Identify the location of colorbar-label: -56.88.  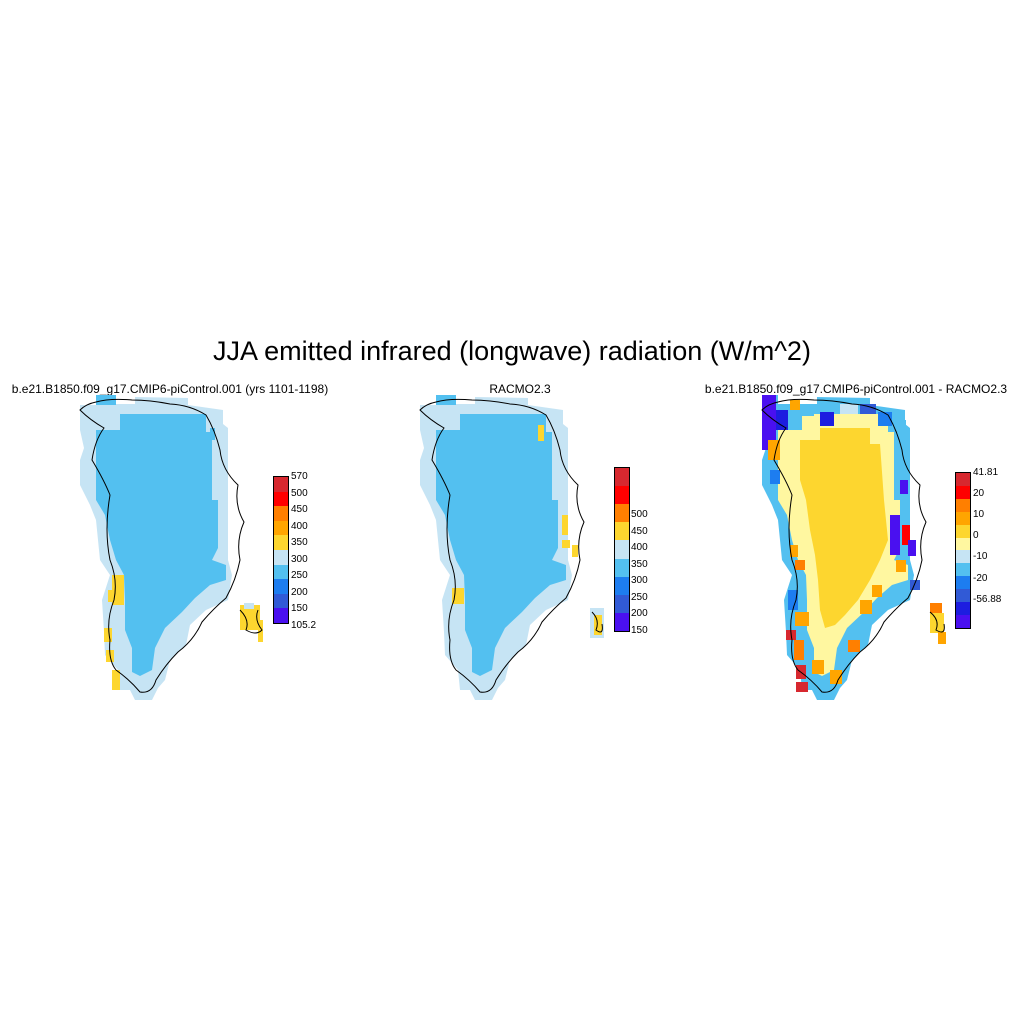
(987, 599).